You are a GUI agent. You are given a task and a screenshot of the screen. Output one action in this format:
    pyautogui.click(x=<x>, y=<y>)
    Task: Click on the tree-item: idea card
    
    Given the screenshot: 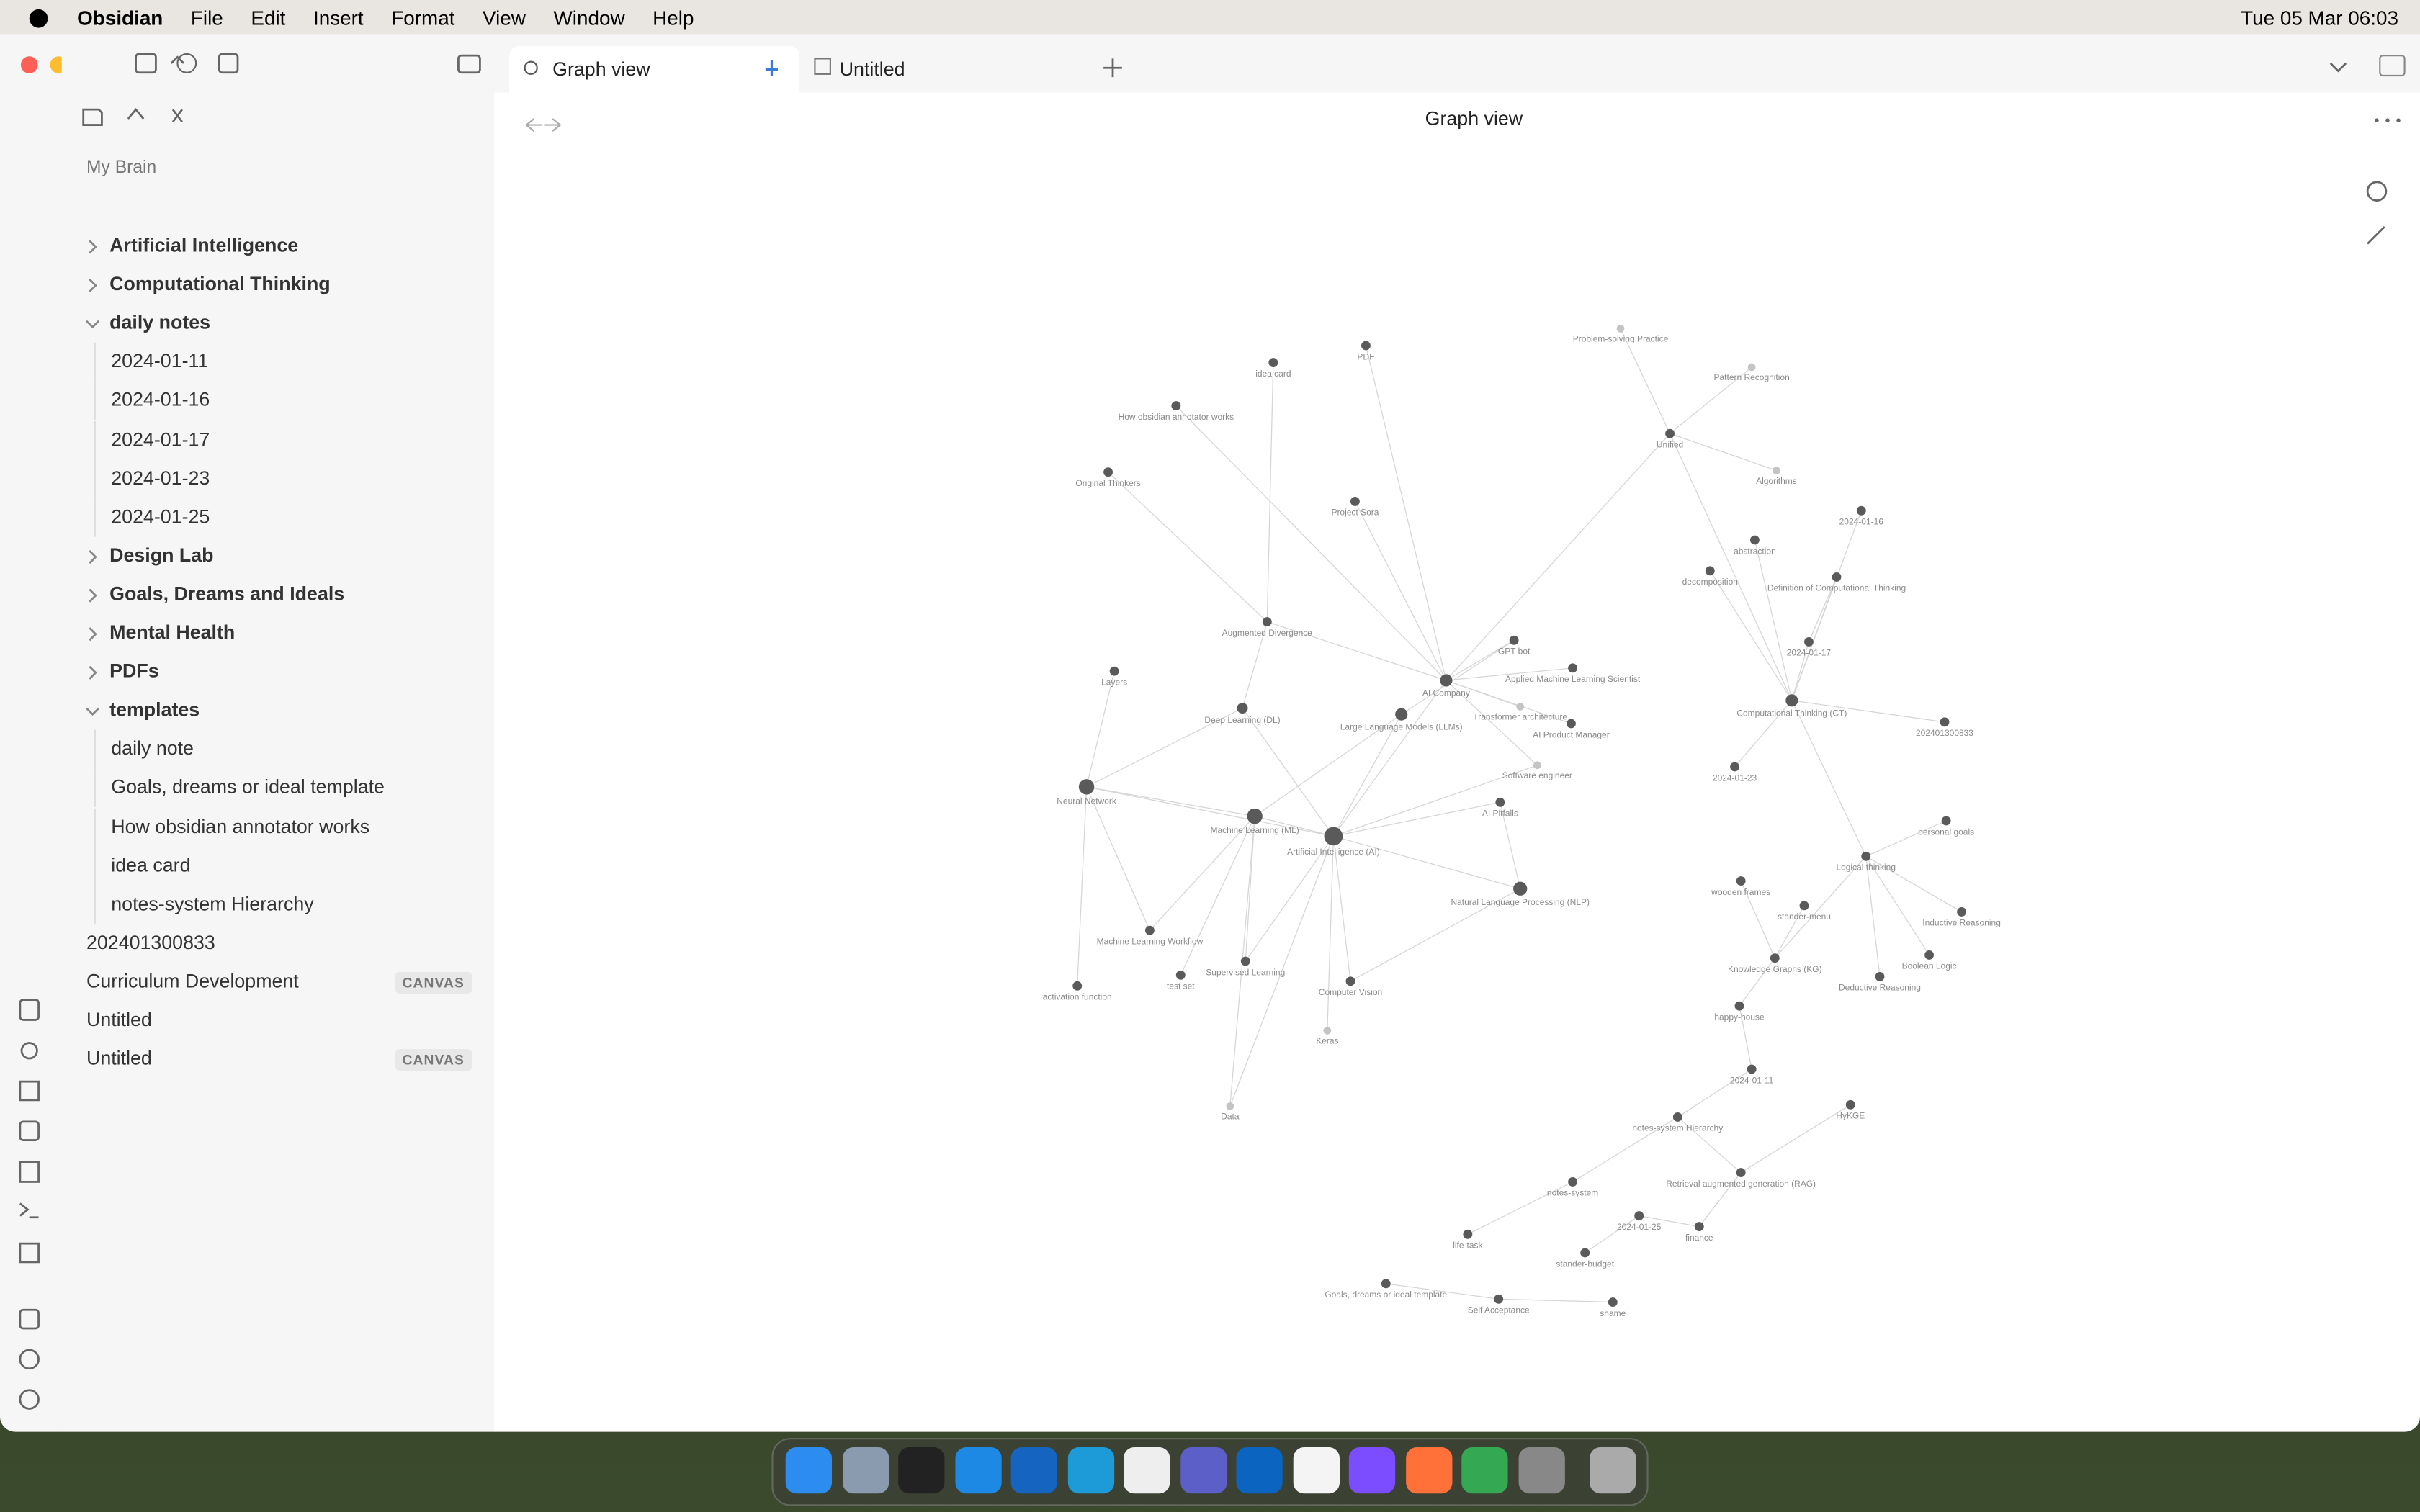 What is the action you would take?
    pyautogui.click(x=151, y=865)
    